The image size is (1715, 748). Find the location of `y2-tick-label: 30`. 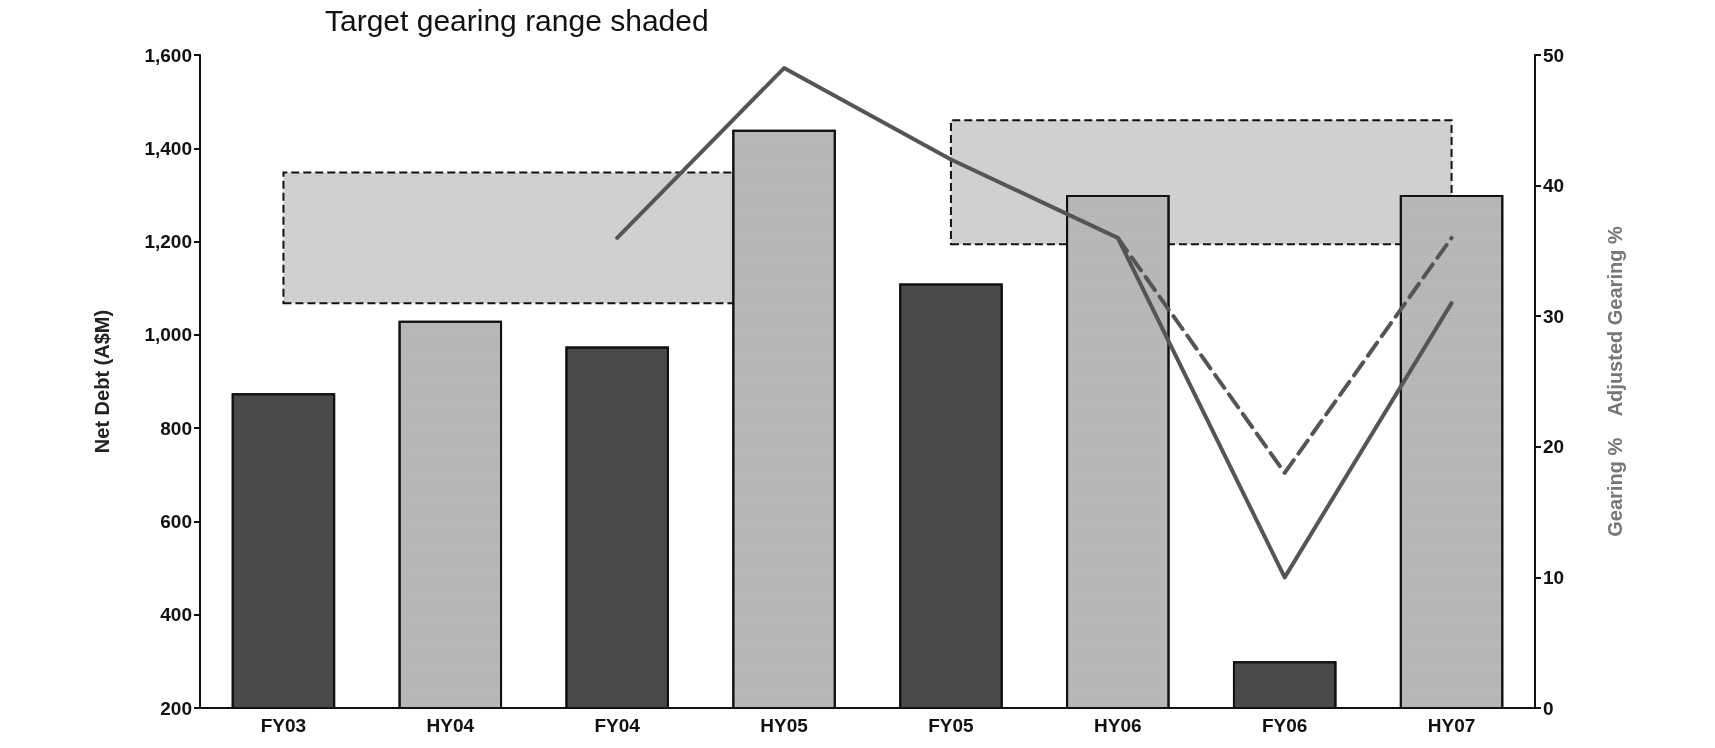

y2-tick-label: 30 is located at coordinates (1554, 316).